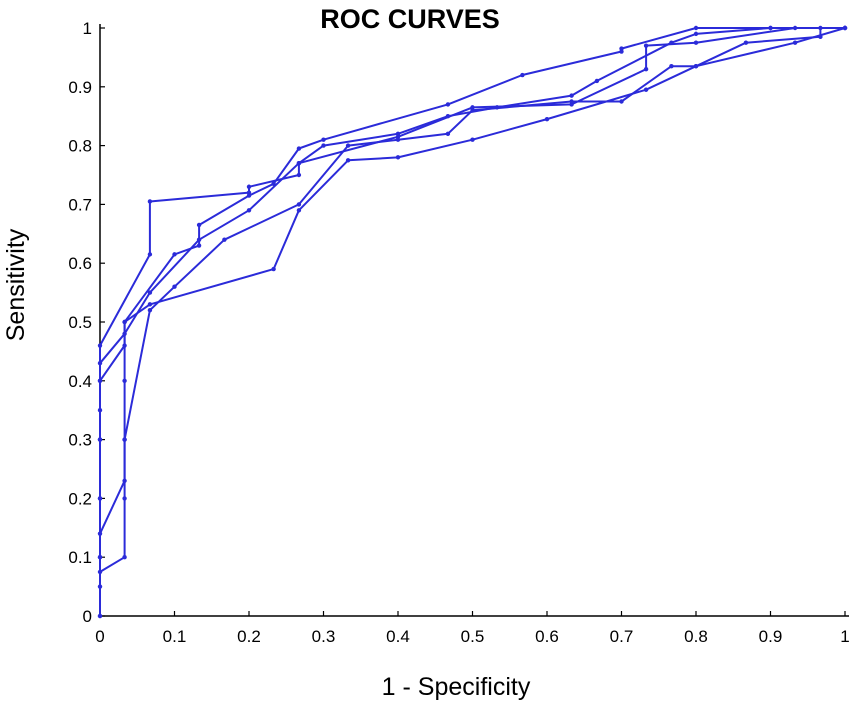  I want to click on x-tick-label: 0.1, so click(175, 636).